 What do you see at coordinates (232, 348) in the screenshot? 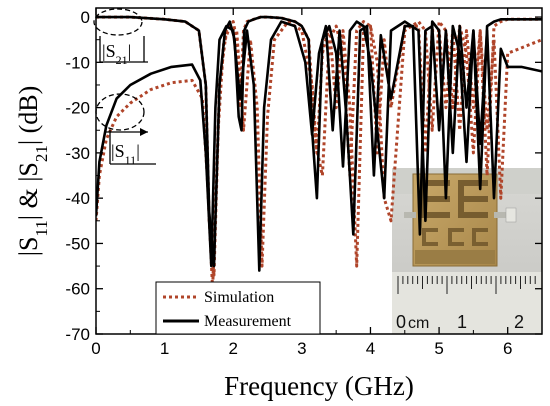
I see `x-tick-label-2: 2` at bounding box center [232, 348].